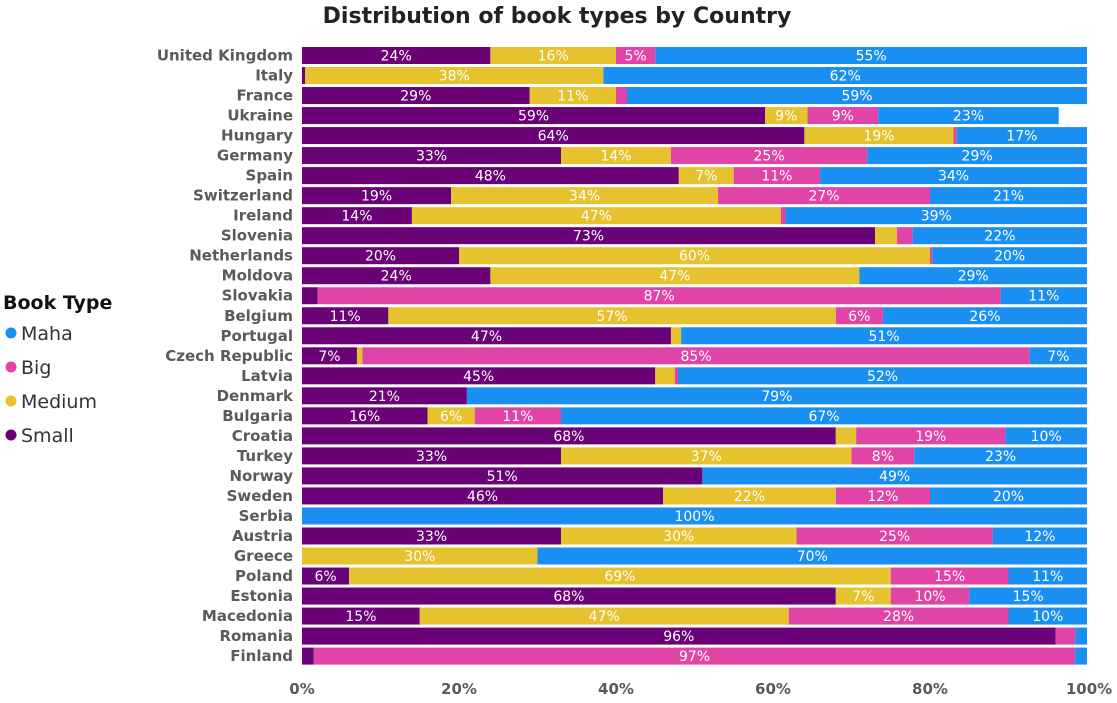  Describe the element at coordinates (36, 368) in the screenshot. I see `legend-label-big: Big` at that location.